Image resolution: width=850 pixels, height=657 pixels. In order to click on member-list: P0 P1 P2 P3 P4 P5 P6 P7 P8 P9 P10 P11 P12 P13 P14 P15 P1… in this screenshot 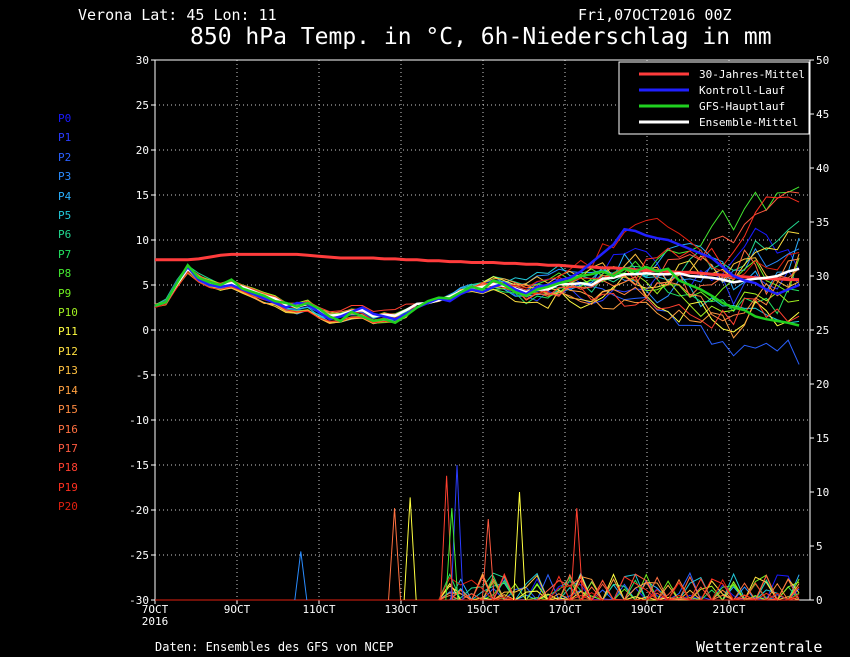, I will do `click(68, 313)`.